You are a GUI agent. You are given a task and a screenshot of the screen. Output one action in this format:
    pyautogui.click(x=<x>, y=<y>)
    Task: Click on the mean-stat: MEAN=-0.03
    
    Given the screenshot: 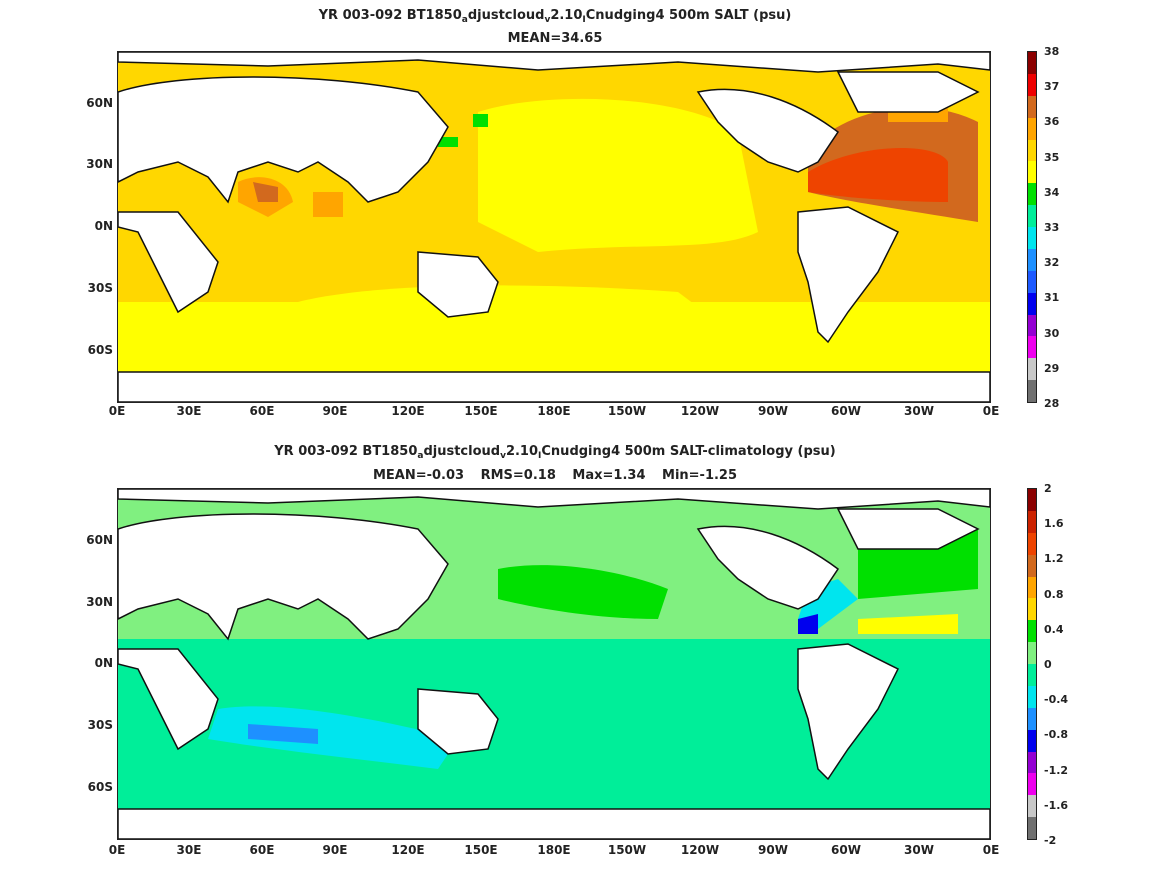 What is the action you would take?
    pyautogui.click(x=418, y=475)
    